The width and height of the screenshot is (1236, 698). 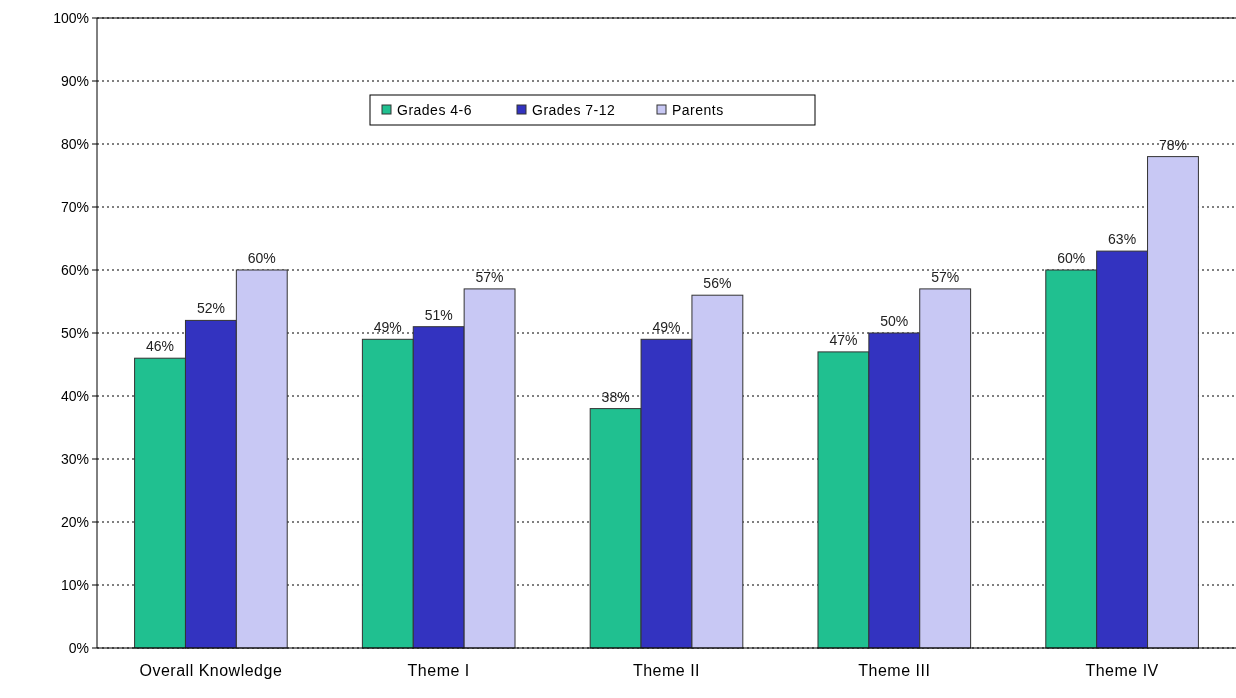 I want to click on y-tick-label: 90%, so click(x=74, y=80).